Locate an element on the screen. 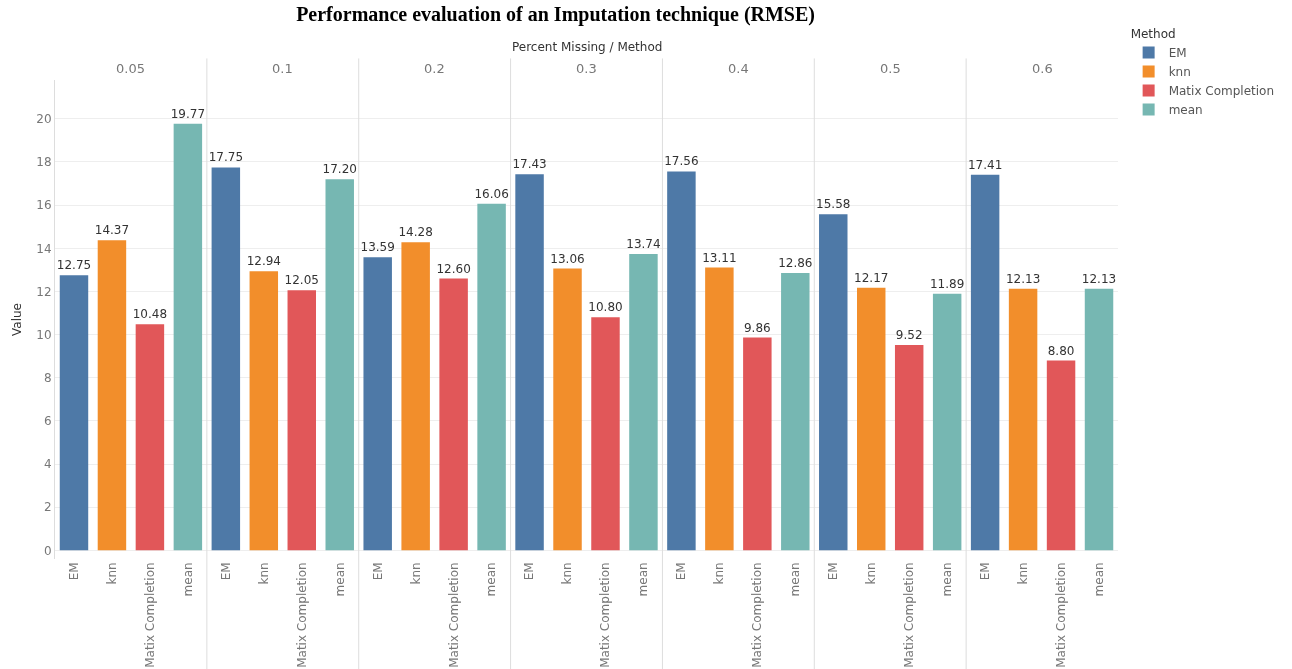  chart-title: Performance evaluation of an Imputation technique (RMSE) is located at coordinates (555, 14).